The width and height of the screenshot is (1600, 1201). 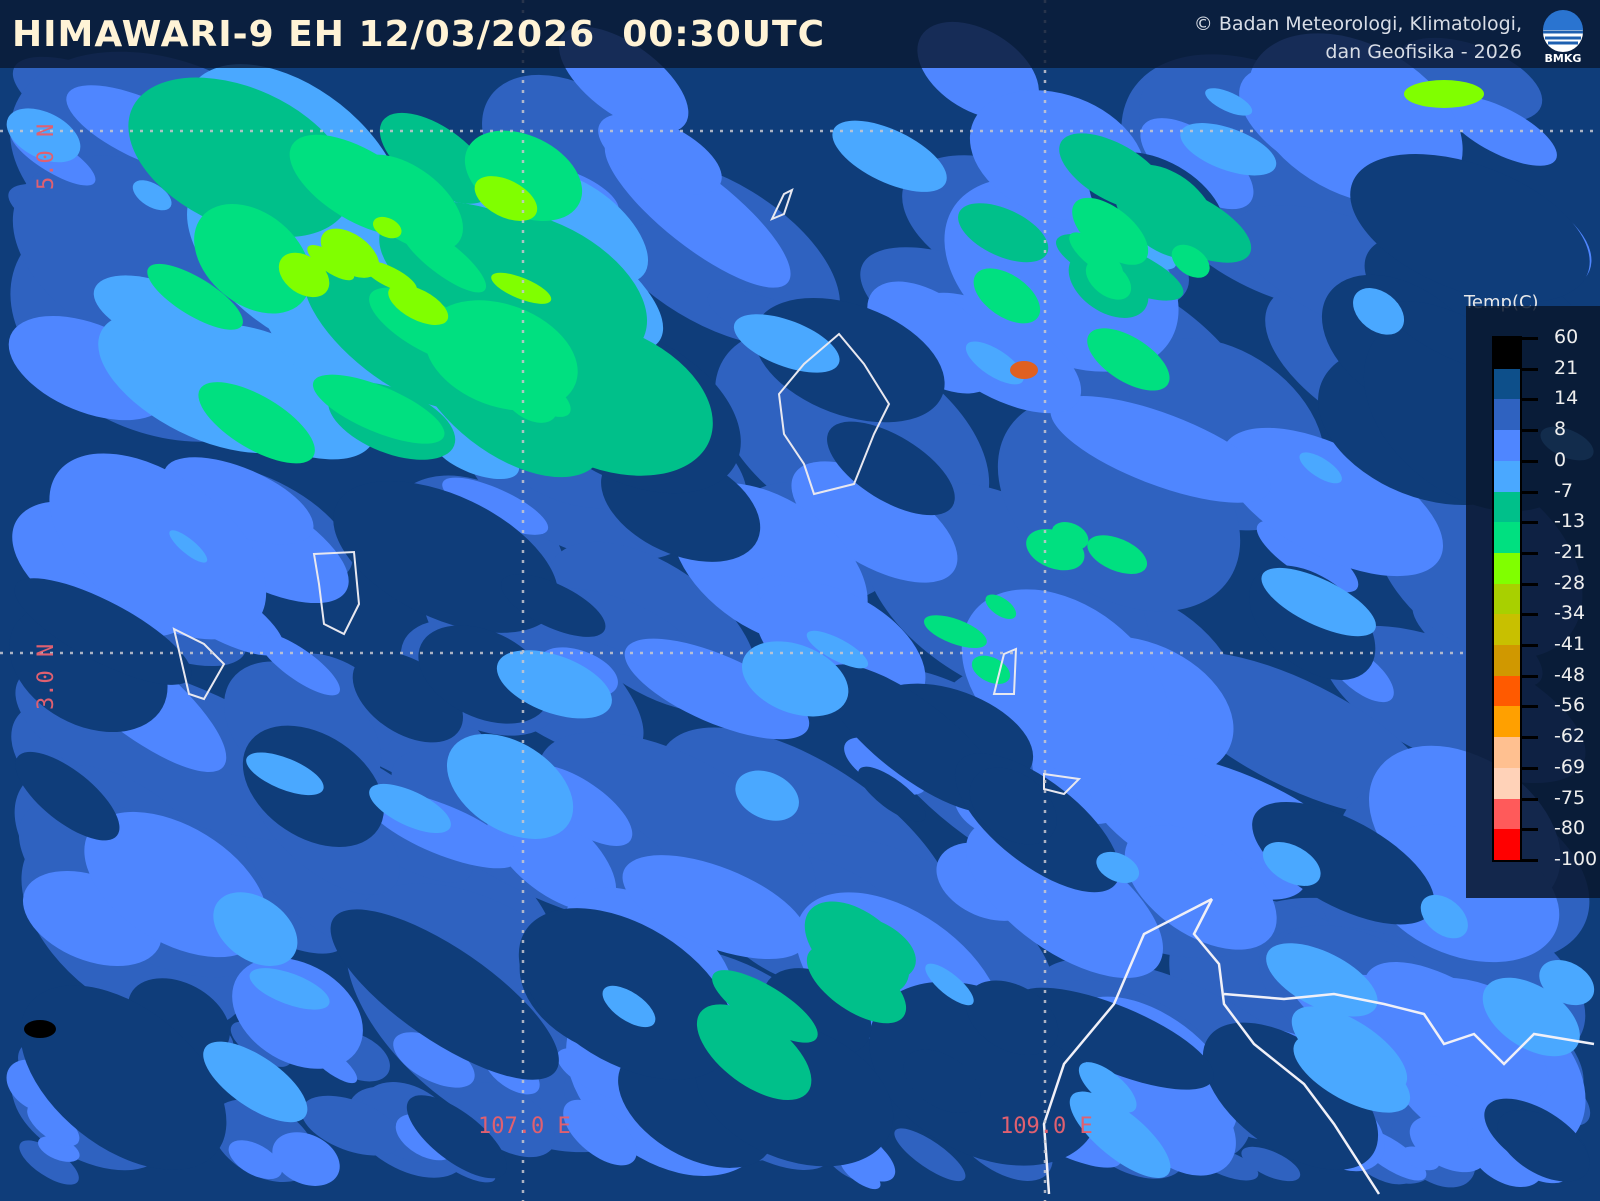 I want to click on legend-tick-label: -48, so click(x=1570, y=674).